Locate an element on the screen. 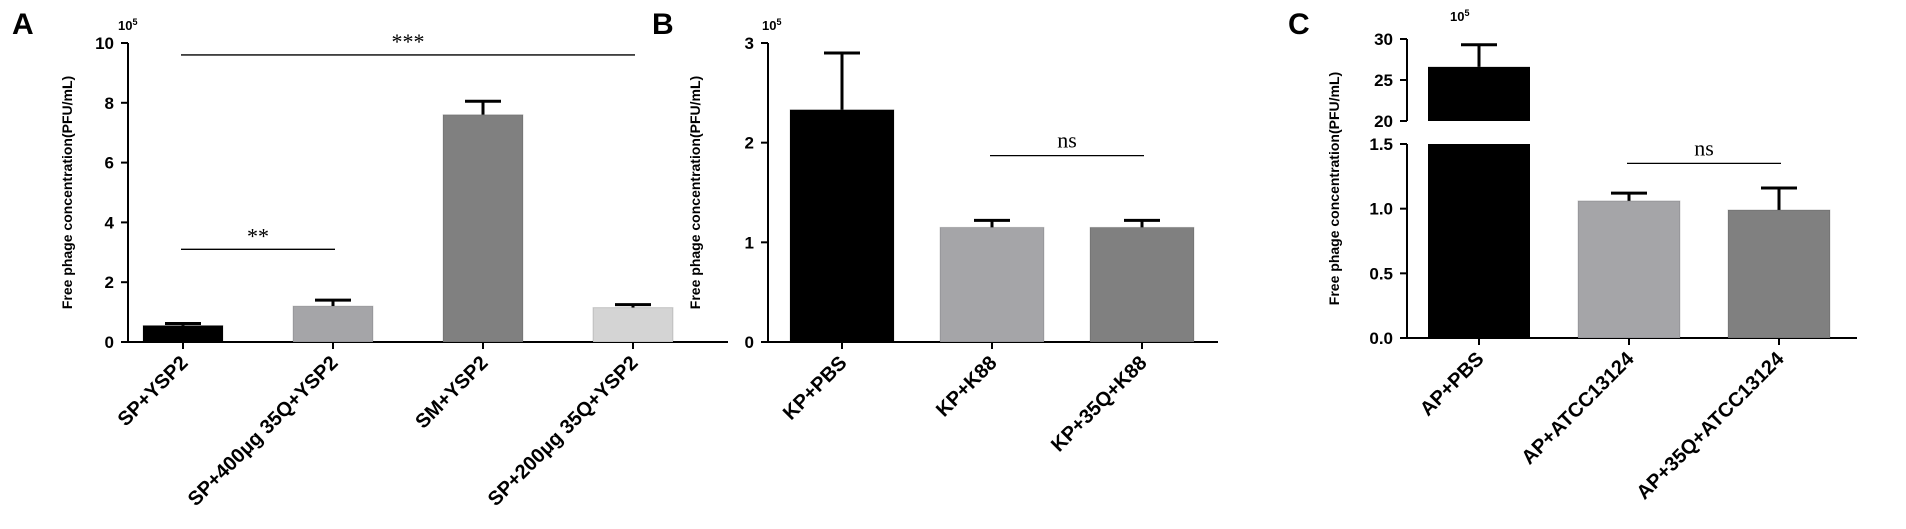 The image size is (1906, 529). y-tick-label: 3 is located at coordinates (749, 43).